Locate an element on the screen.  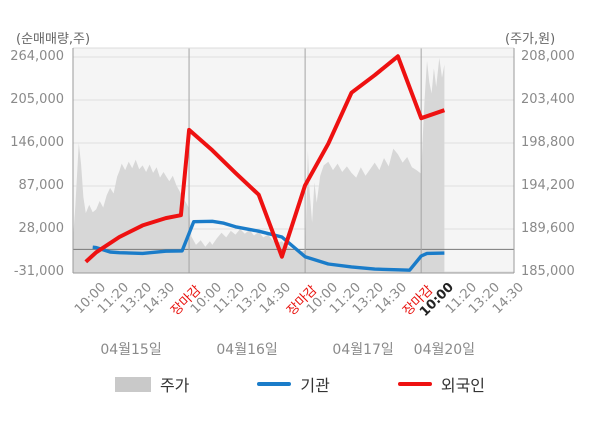
left-axis-tick-label: 87,000 is located at coordinates (41, 185).